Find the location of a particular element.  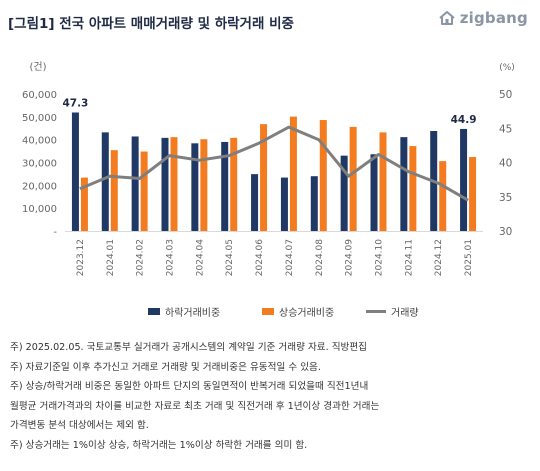

x-tick-label: 2024.10 is located at coordinates (380, 257).